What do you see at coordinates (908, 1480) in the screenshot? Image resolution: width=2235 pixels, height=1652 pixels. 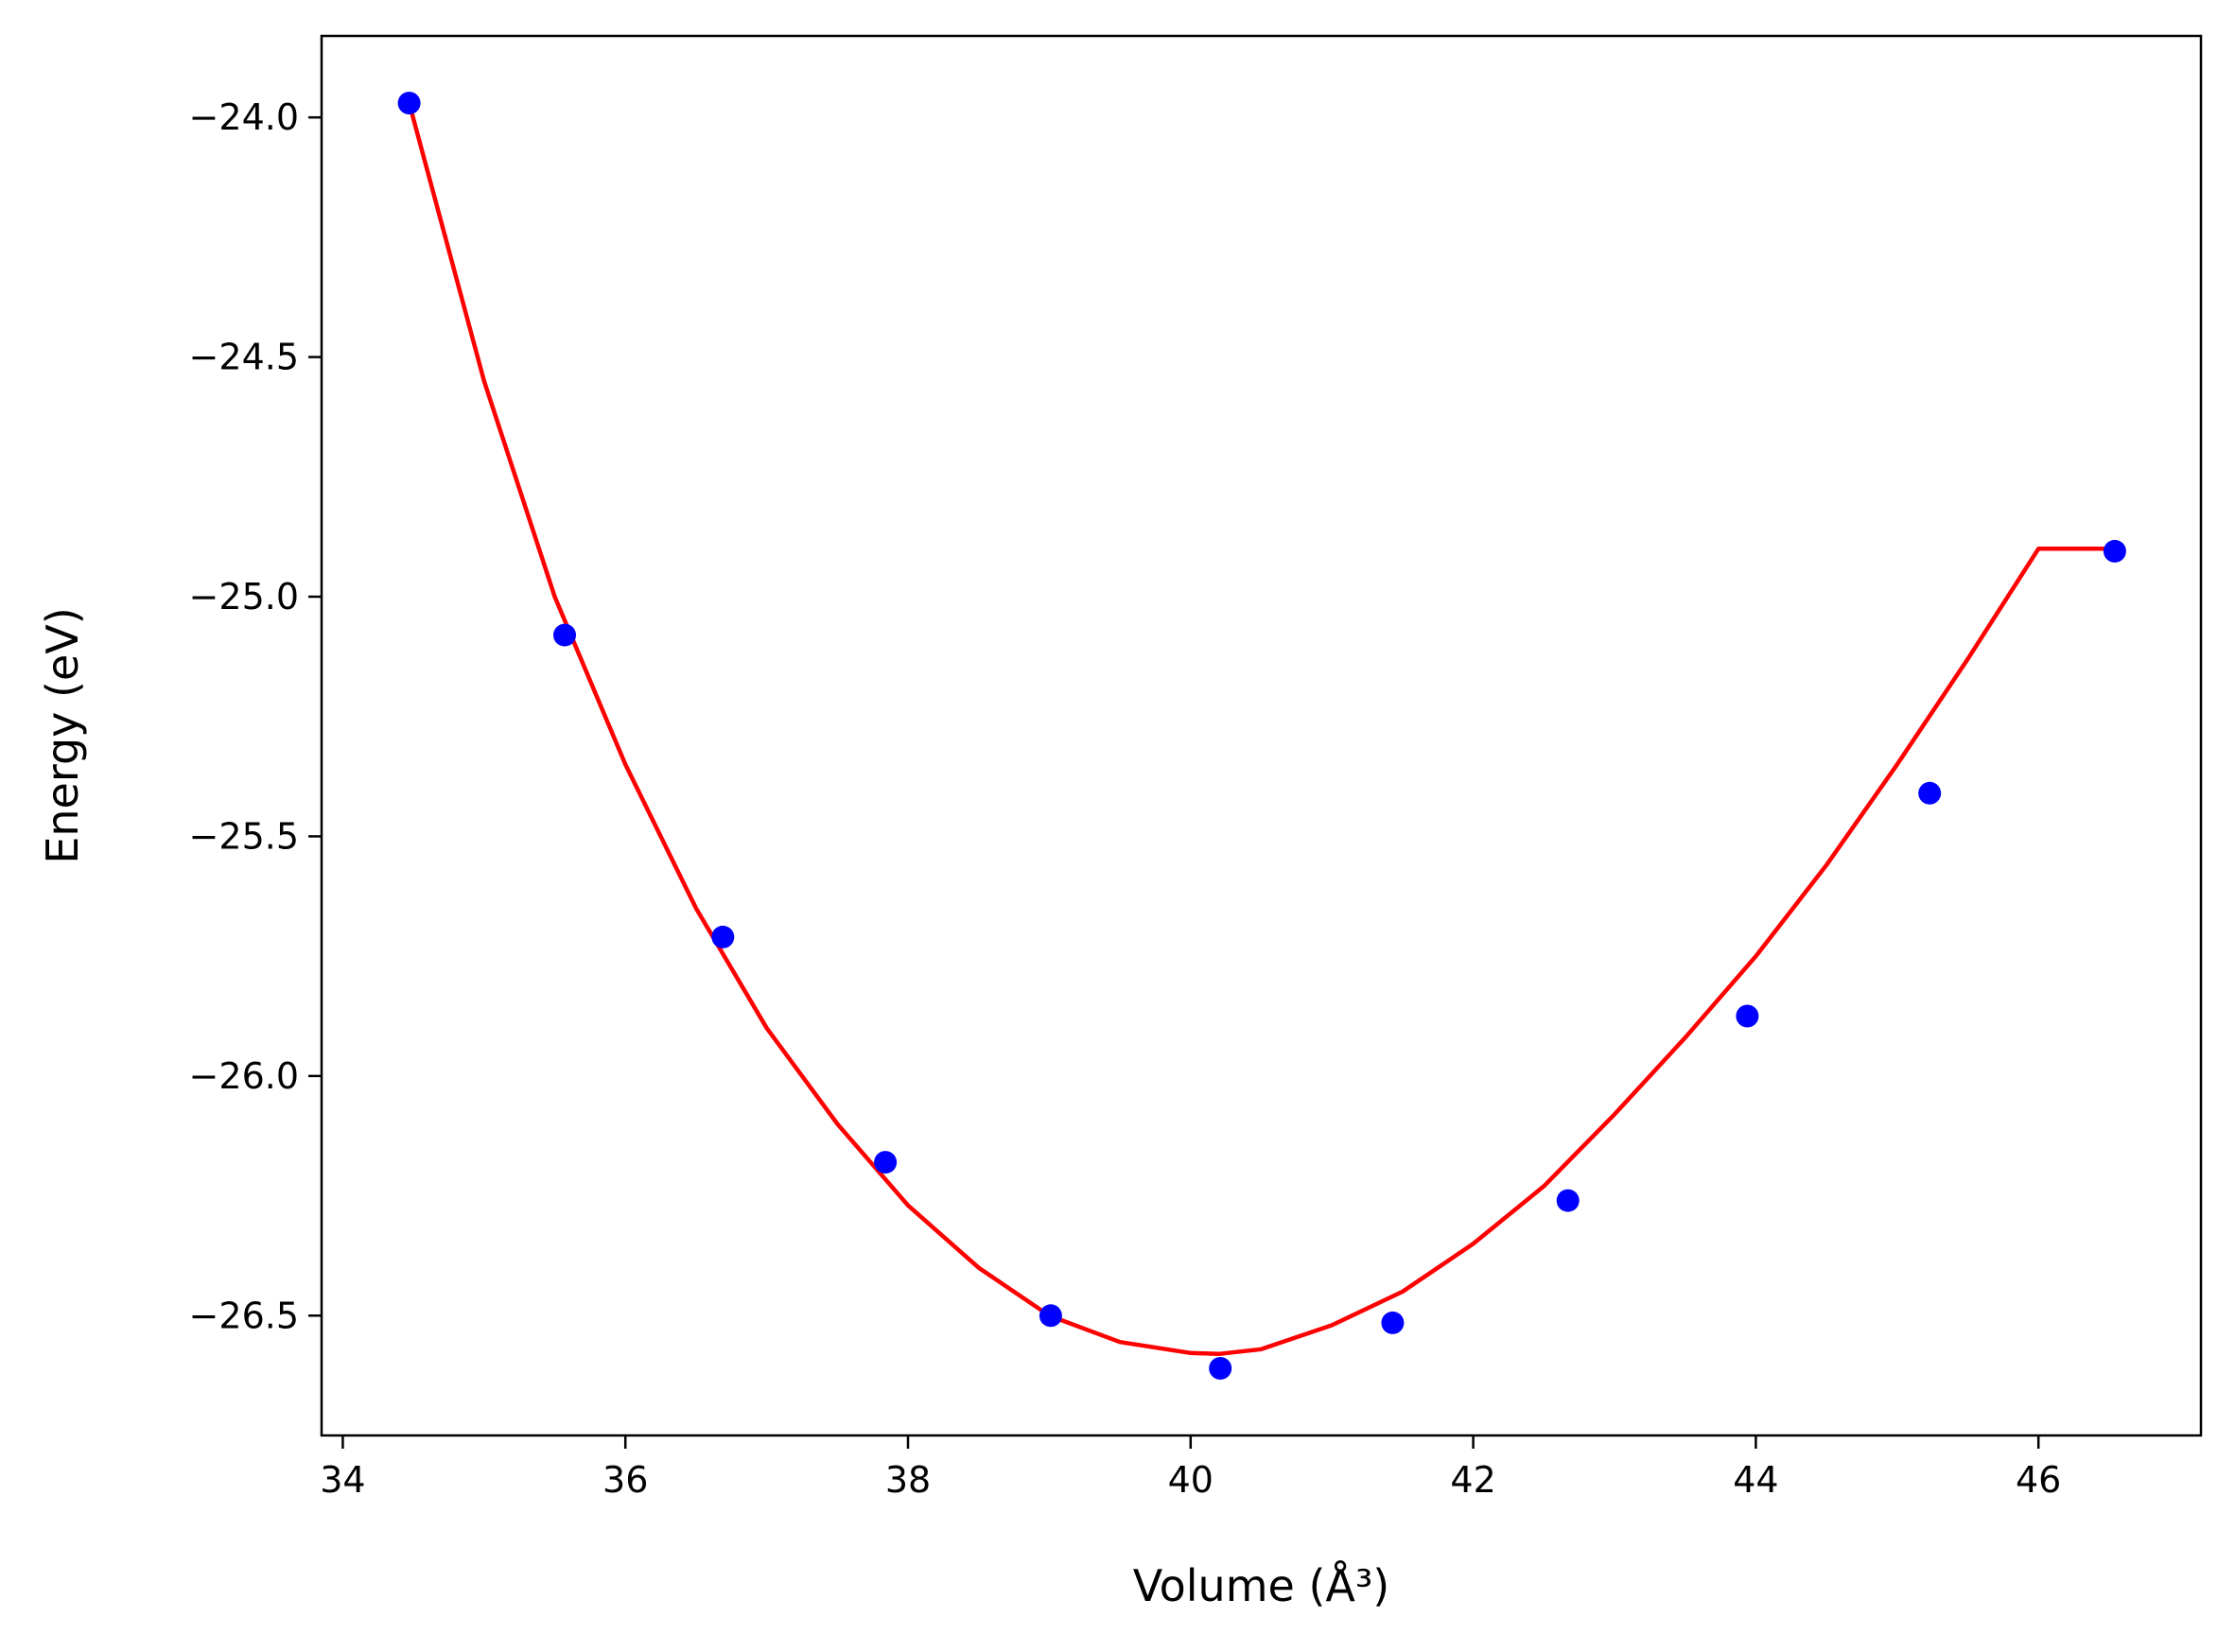 I see `x-tick-label: 38` at bounding box center [908, 1480].